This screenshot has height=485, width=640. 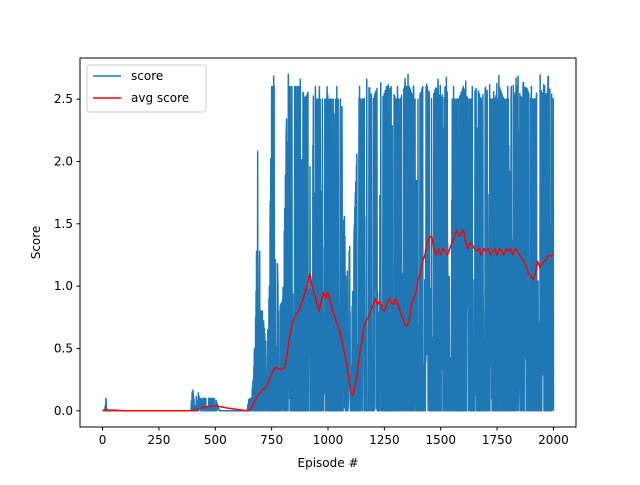 I want to click on x-tick-label: 750, so click(x=271, y=440).